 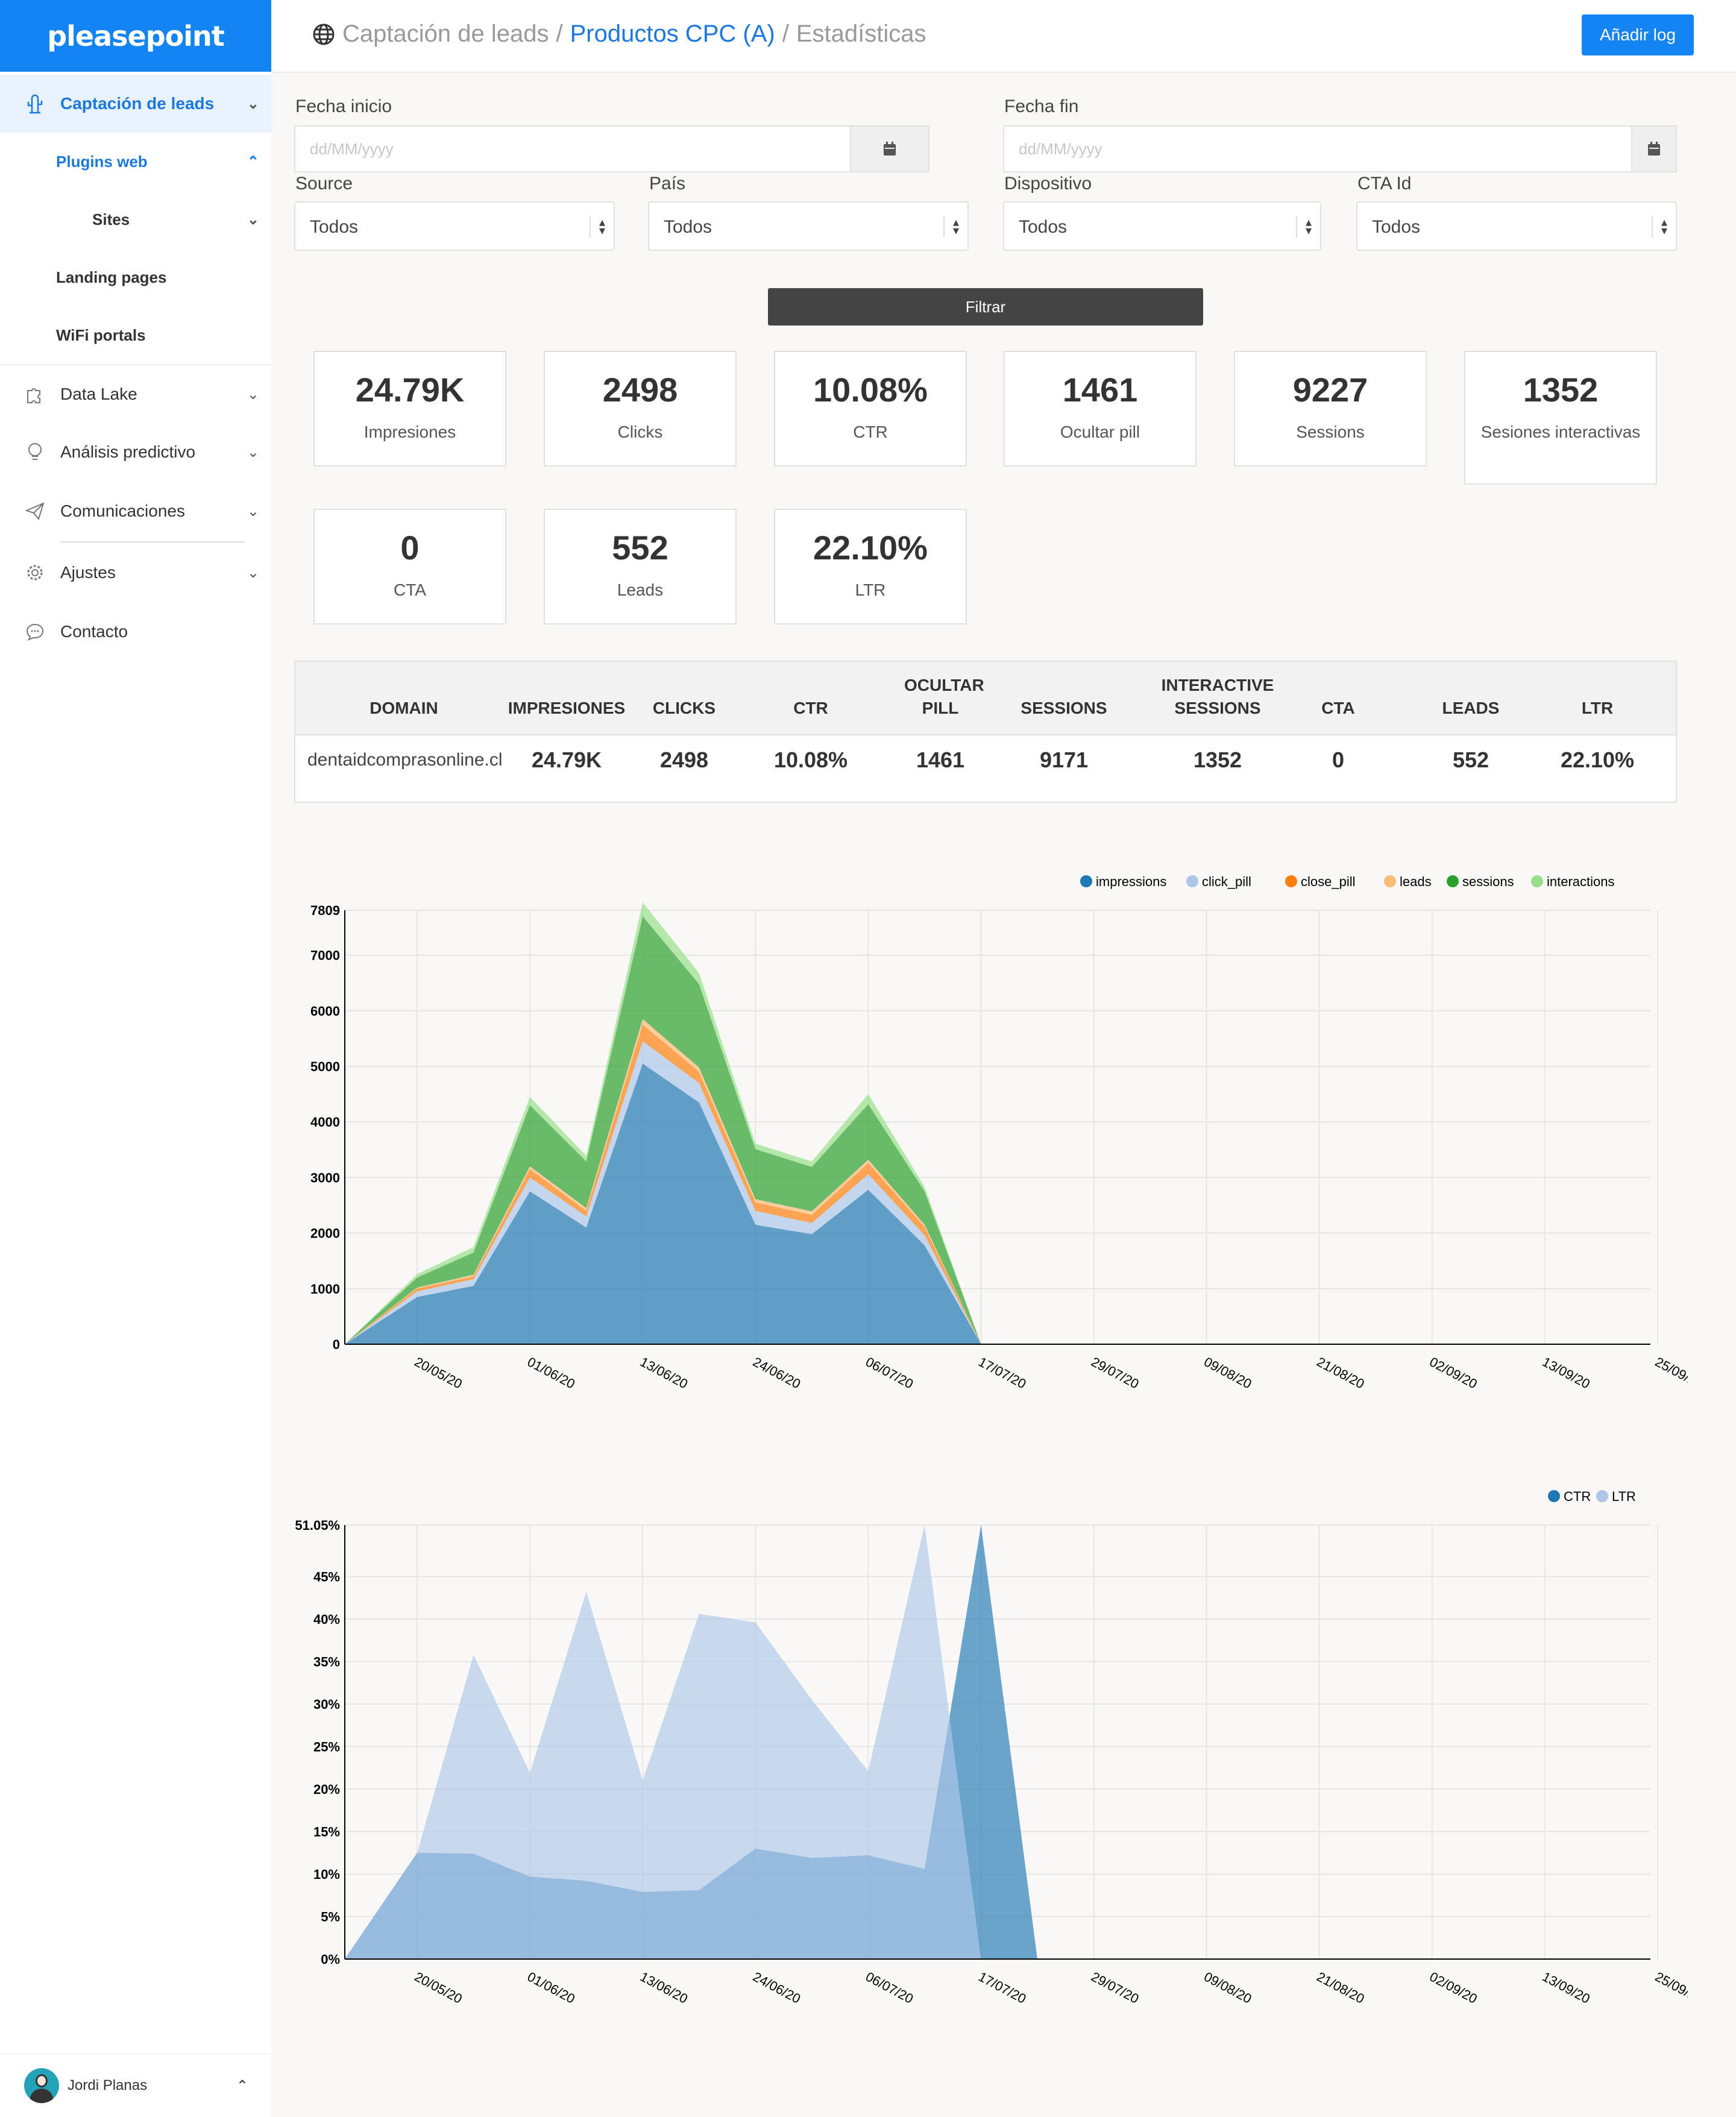 I want to click on legend-marker-sessions, so click(x=1453, y=881).